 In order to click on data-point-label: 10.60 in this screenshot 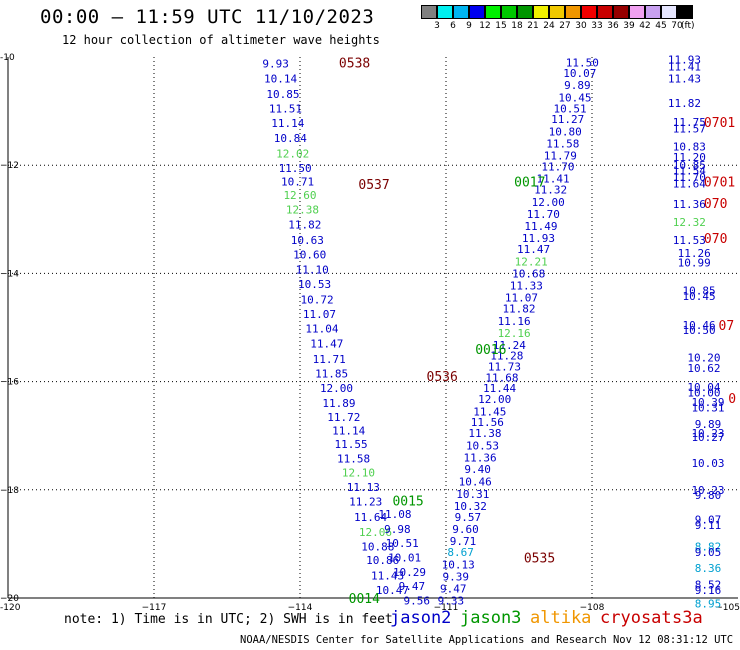, I will do `click(309, 254)`.